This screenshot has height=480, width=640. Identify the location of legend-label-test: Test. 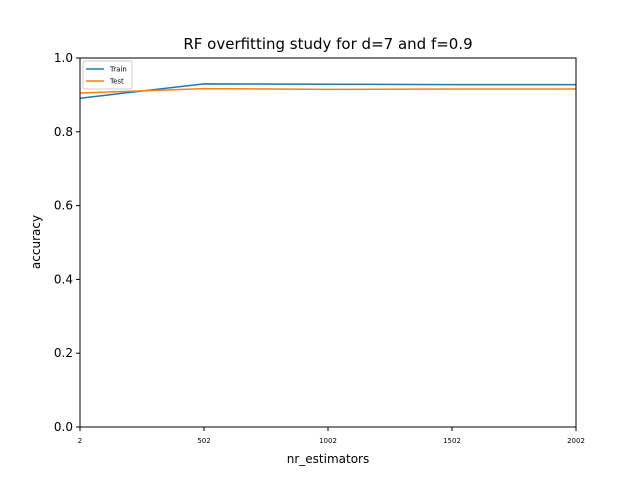
(116, 82).